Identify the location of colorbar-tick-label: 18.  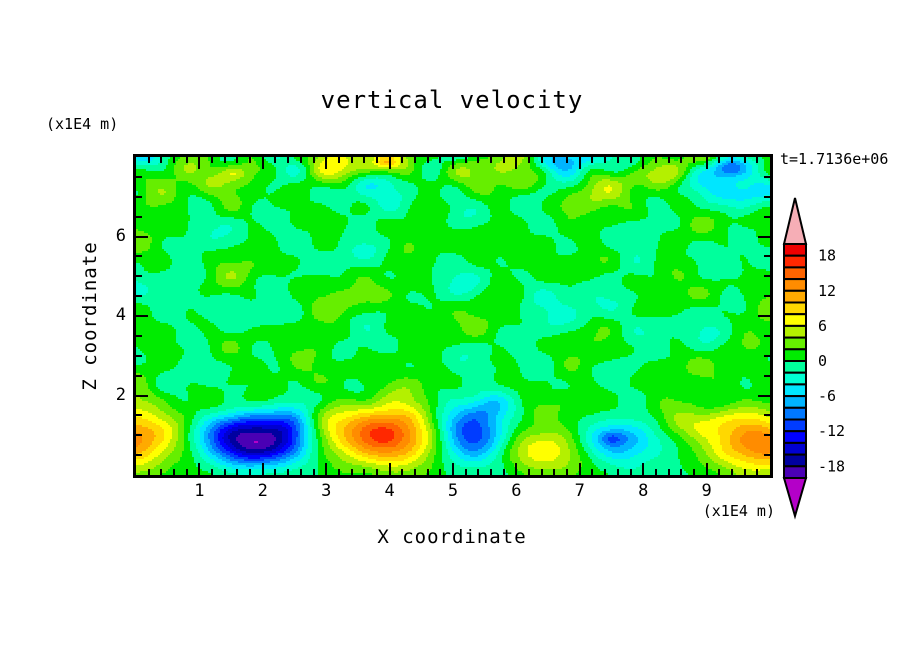
(827, 256).